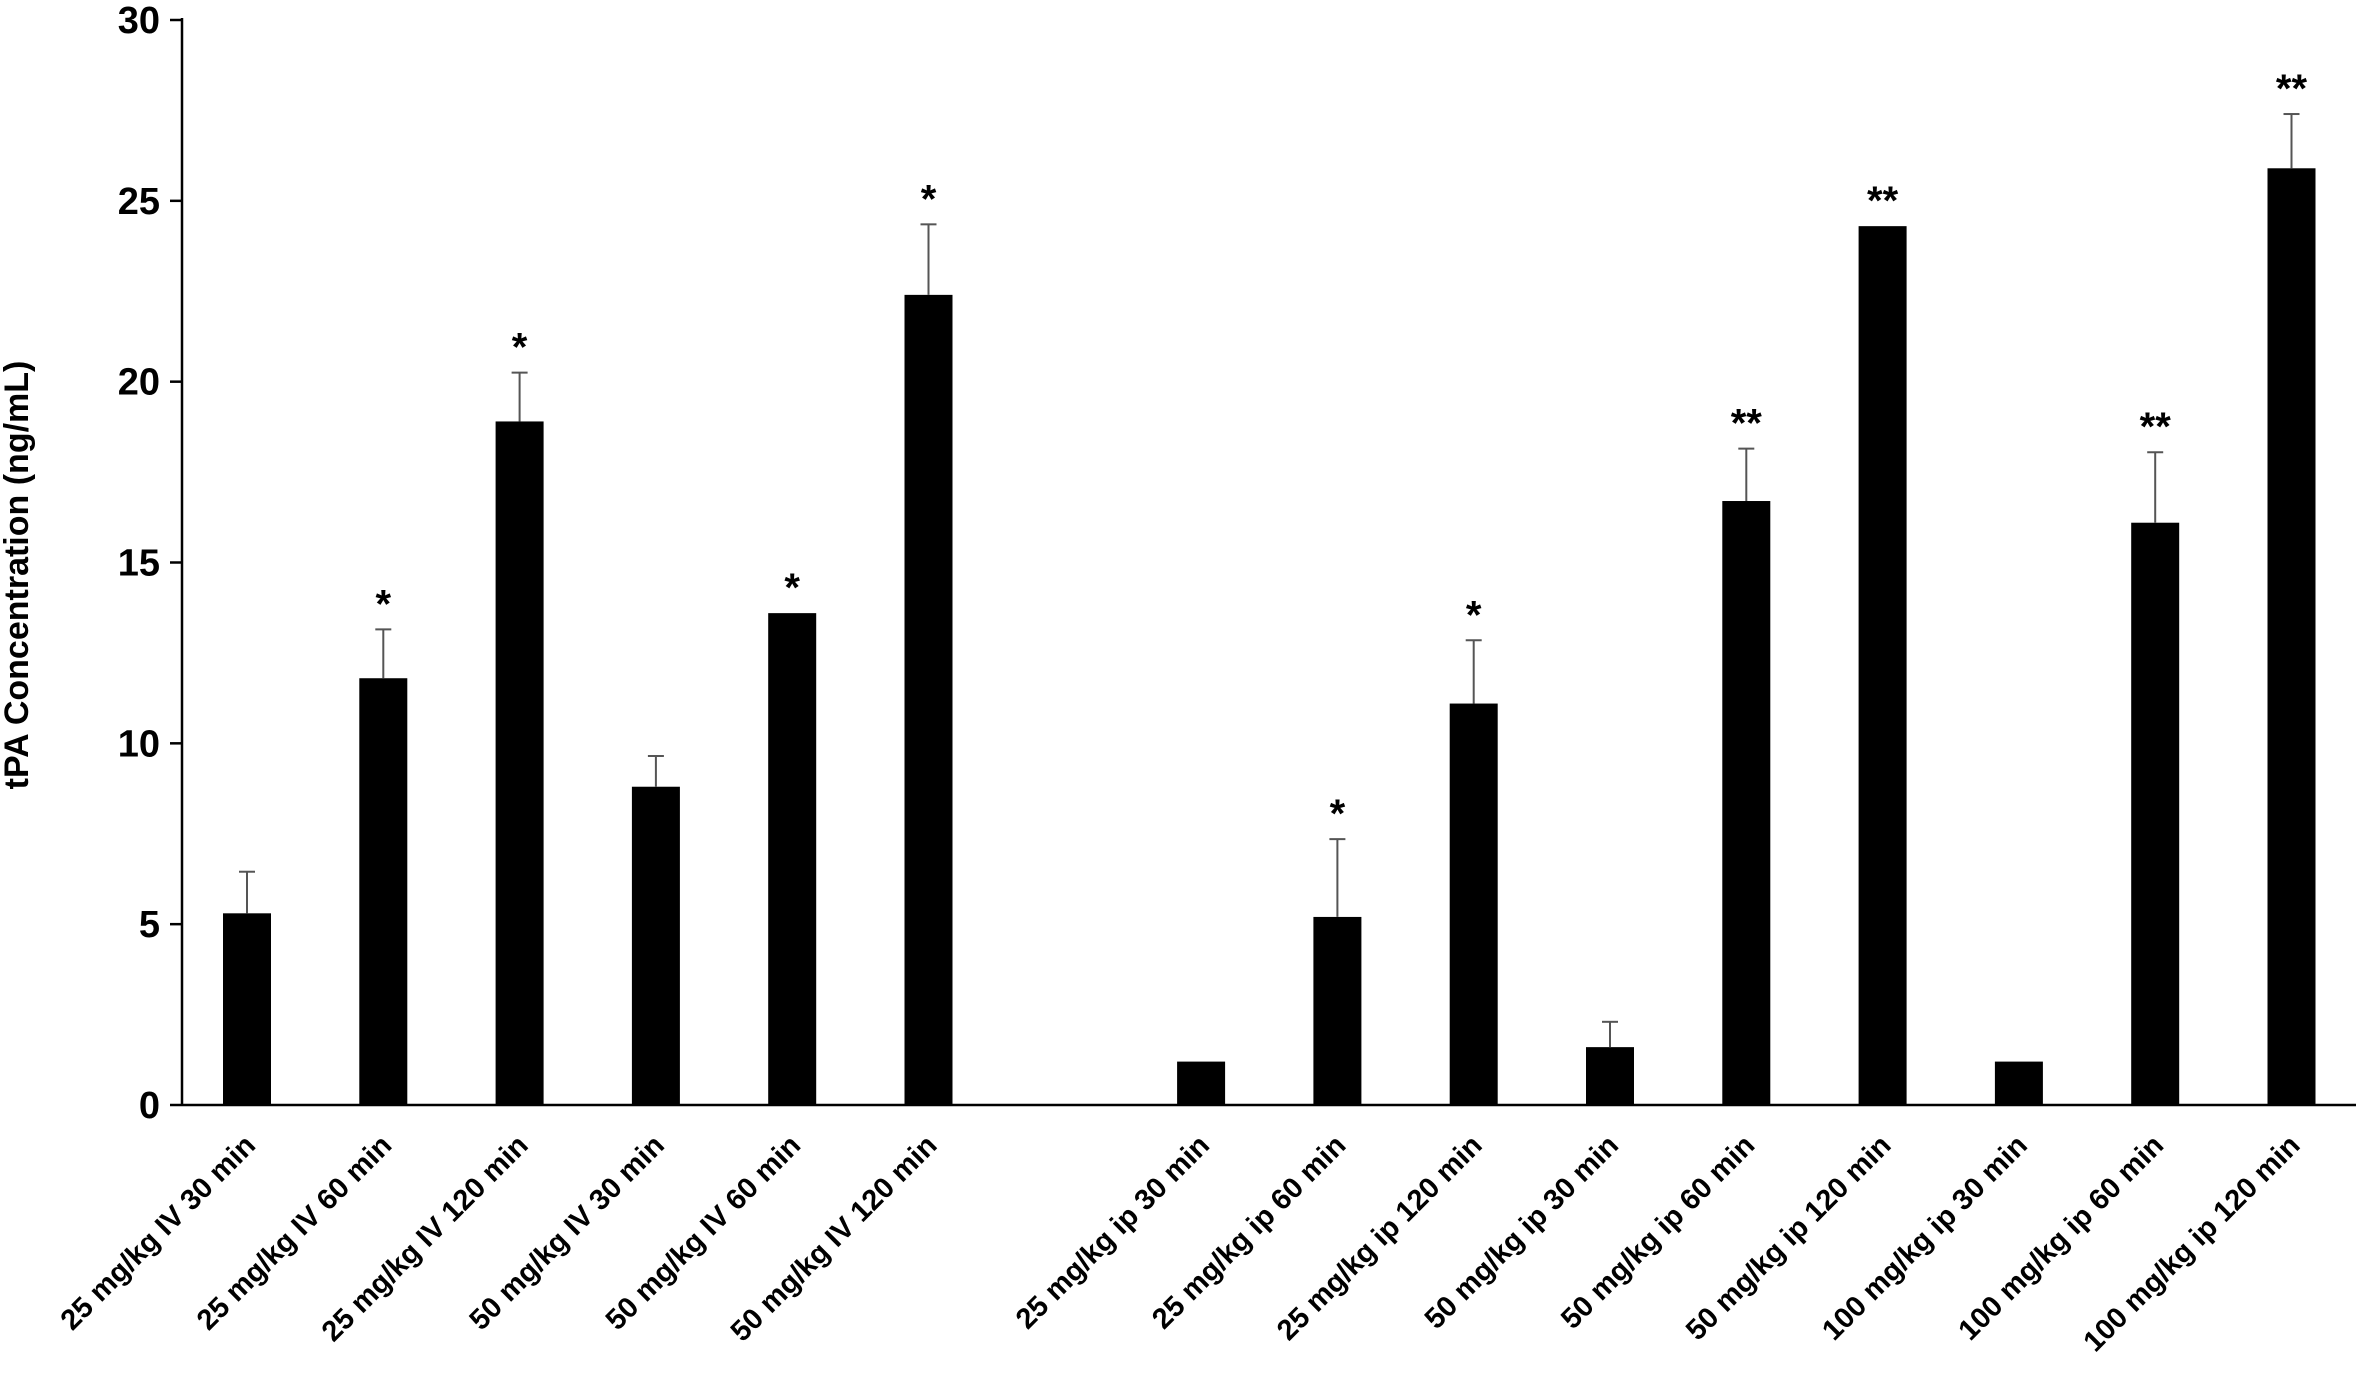  What do you see at coordinates (139, 744) in the screenshot?
I see `y-tick-label: 10` at bounding box center [139, 744].